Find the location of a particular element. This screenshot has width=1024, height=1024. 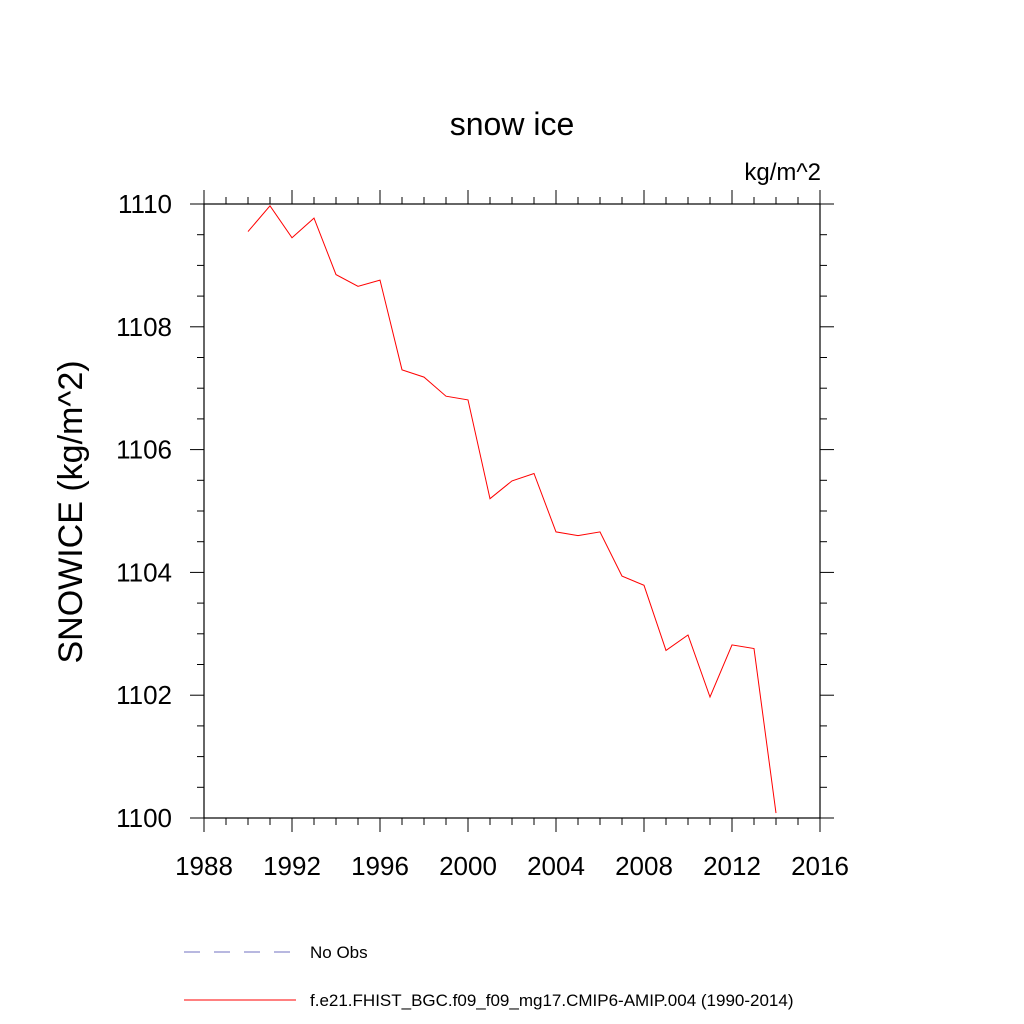

x-tick-label: 2000 is located at coordinates (468, 866).